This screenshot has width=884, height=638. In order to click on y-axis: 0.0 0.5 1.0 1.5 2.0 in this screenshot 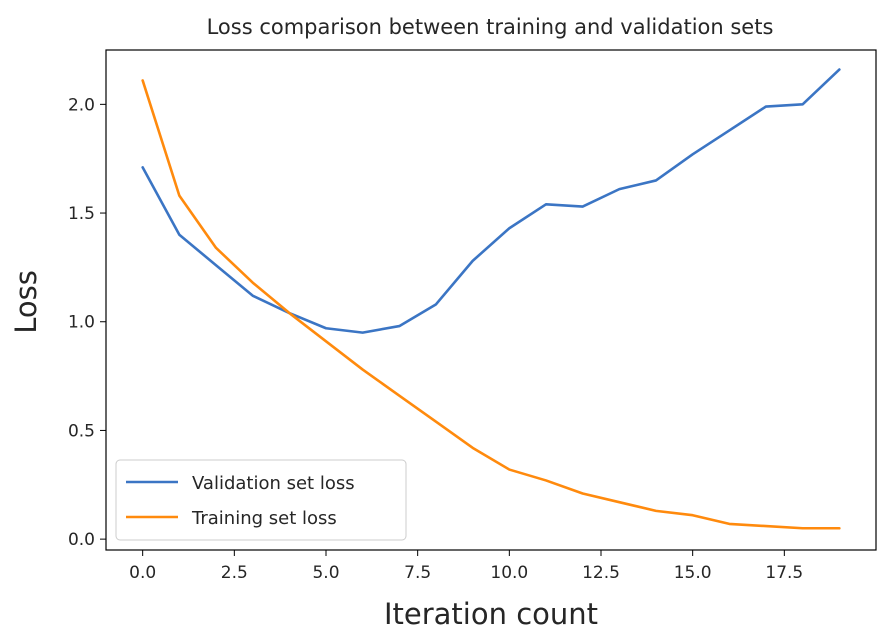, I will do `click(87, 322)`.